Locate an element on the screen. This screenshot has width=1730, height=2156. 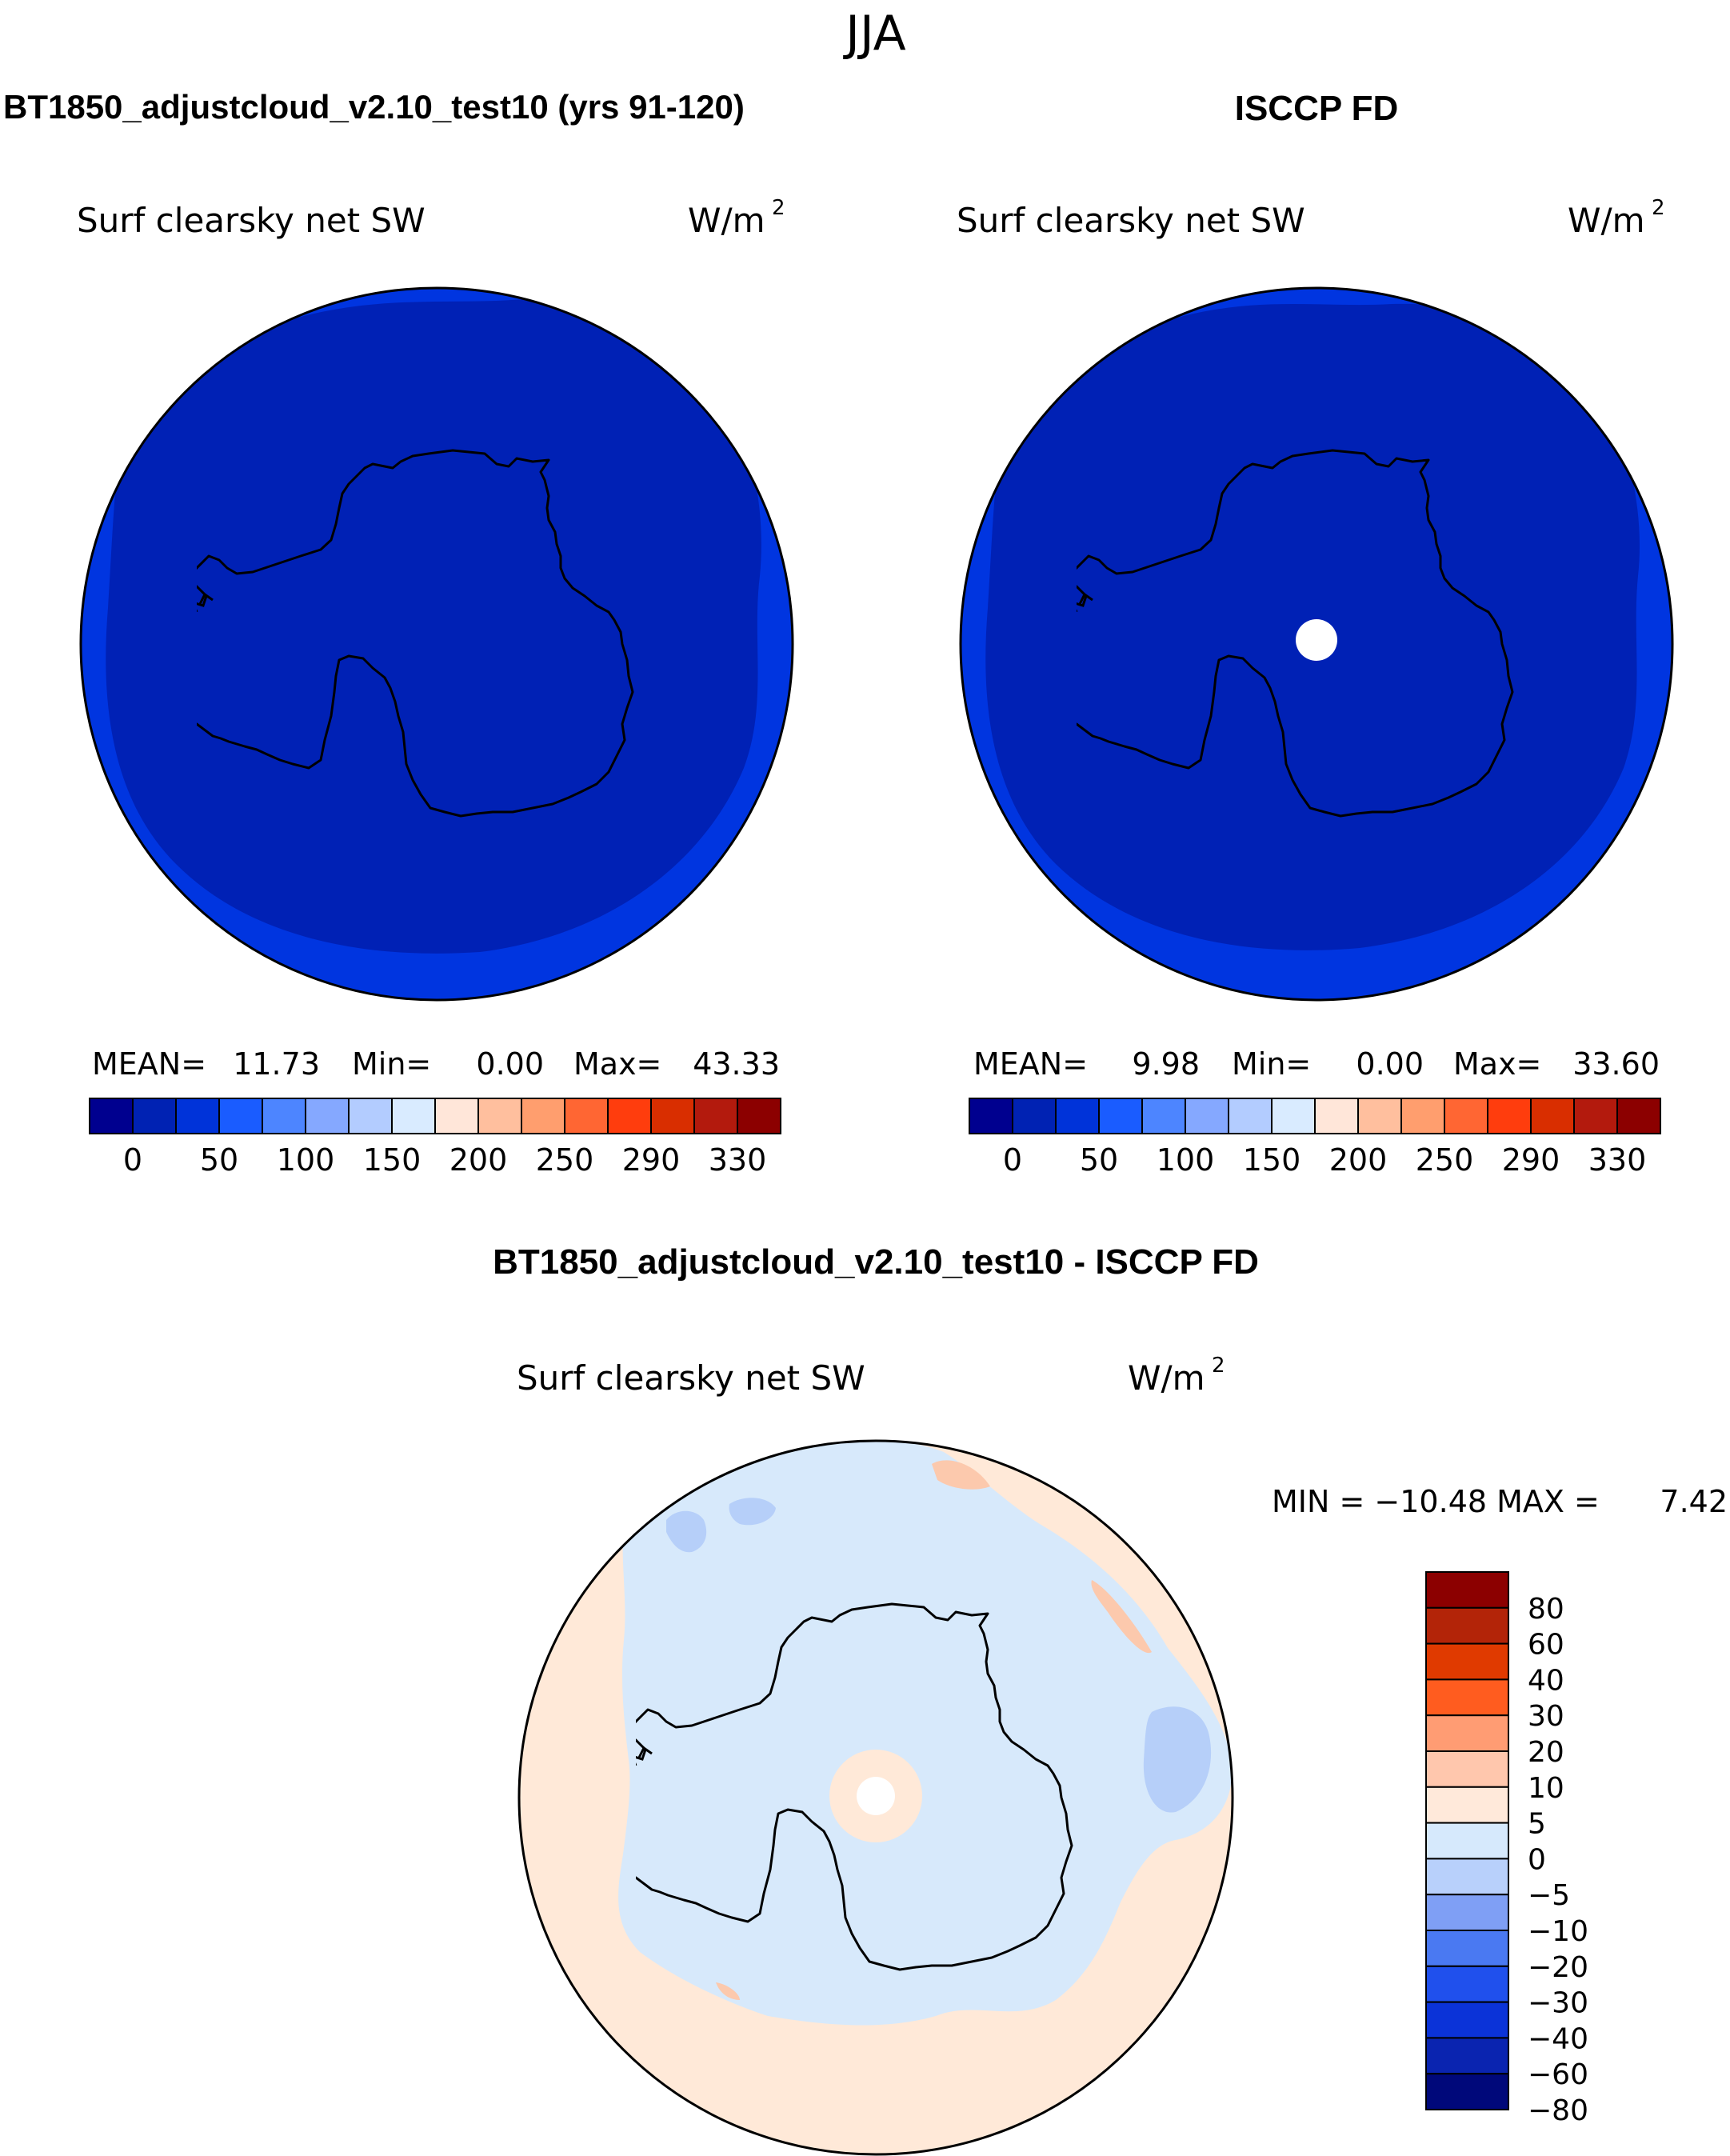
obs-min-value: 0.00 is located at coordinates (1390, 1064).